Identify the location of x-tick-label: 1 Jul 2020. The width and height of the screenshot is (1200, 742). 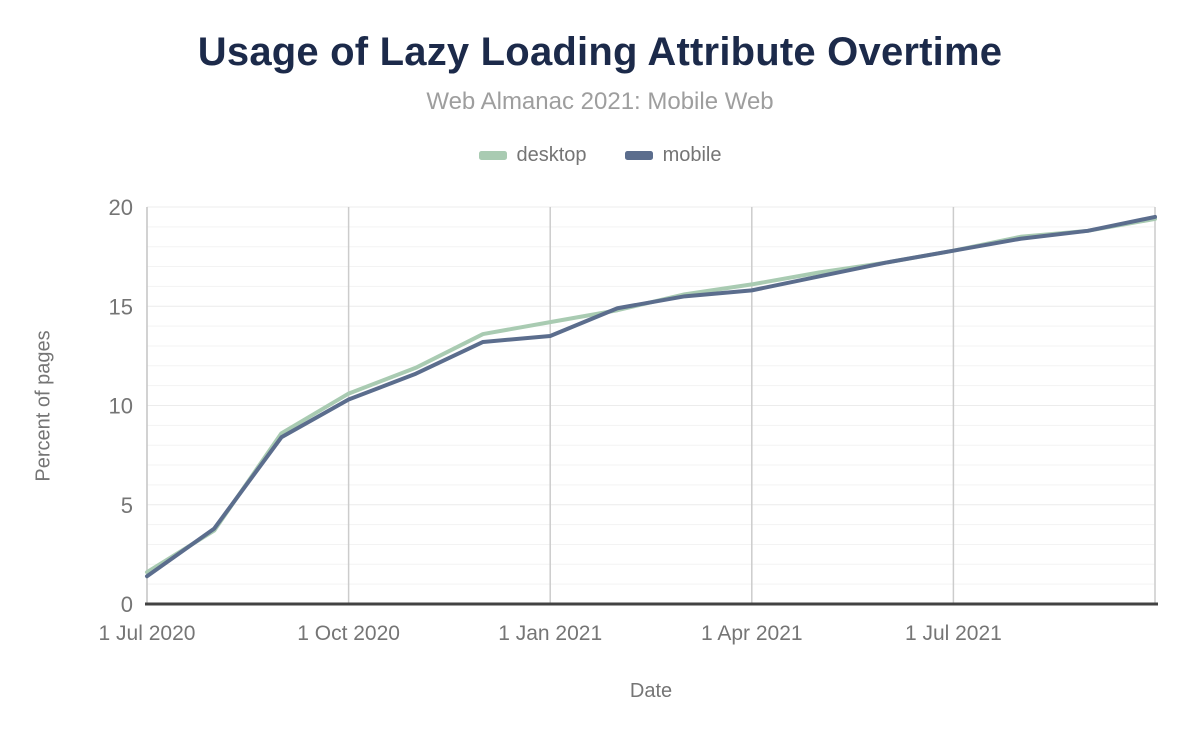
(147, 633).